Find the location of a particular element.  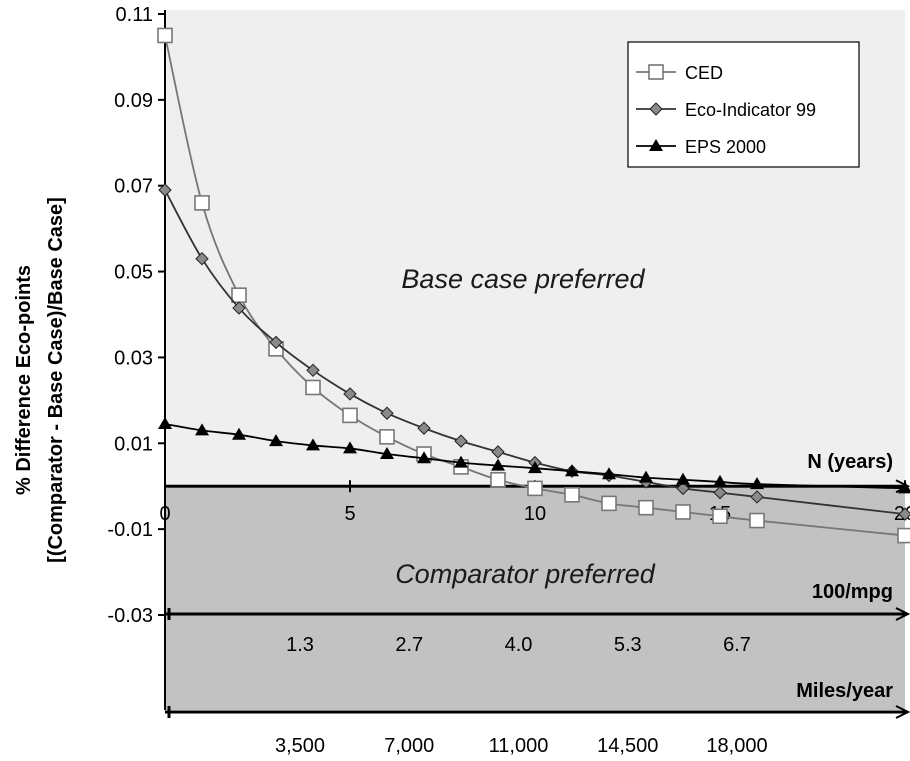

y-tick-label: 0.05 is located at coordinates (133, 273).